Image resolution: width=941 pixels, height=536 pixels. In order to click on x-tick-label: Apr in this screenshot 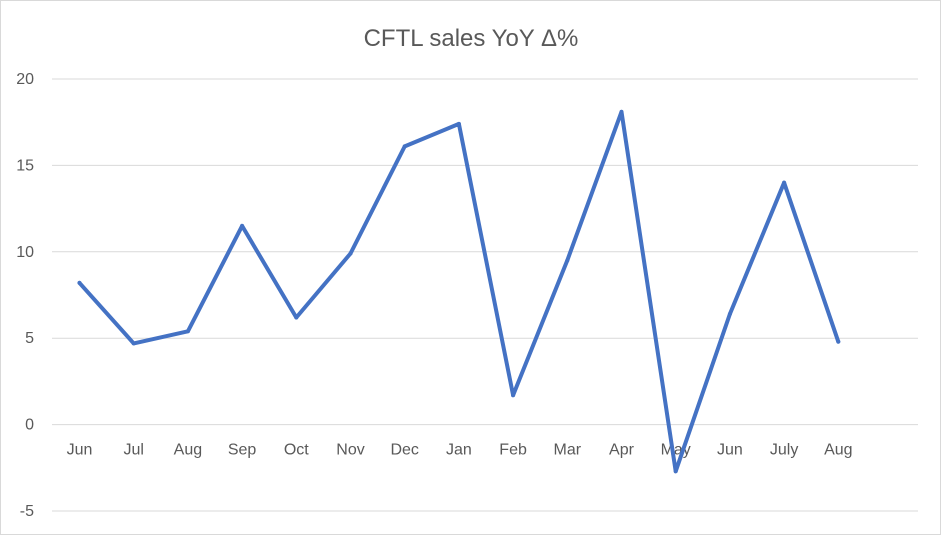, I will do `click(622, 450)`.